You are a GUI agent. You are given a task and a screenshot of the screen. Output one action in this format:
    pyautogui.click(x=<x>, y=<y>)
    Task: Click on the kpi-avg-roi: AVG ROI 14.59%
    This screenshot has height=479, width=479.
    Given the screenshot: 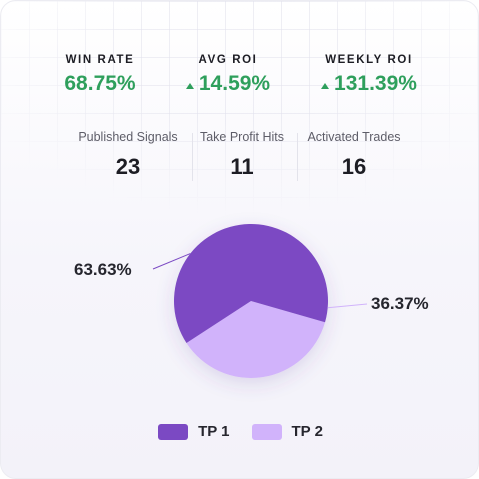 What is the action you would take?
    pyautogui.click(x=228, y=75)
    